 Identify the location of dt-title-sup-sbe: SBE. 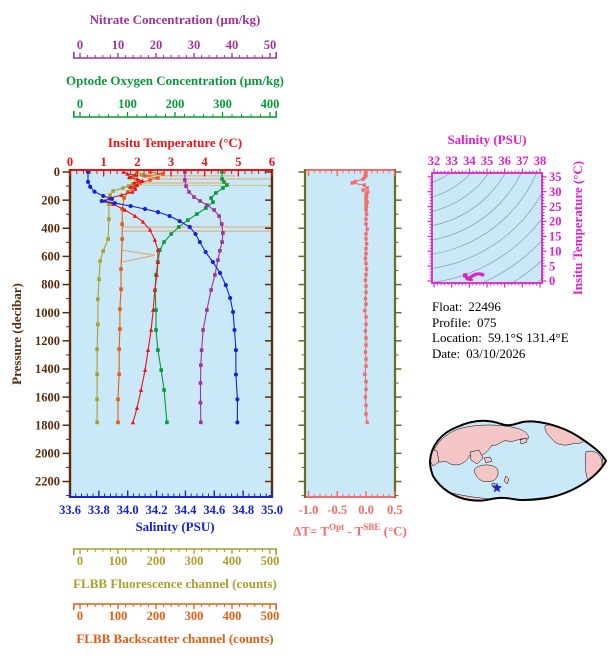
(372, 527).